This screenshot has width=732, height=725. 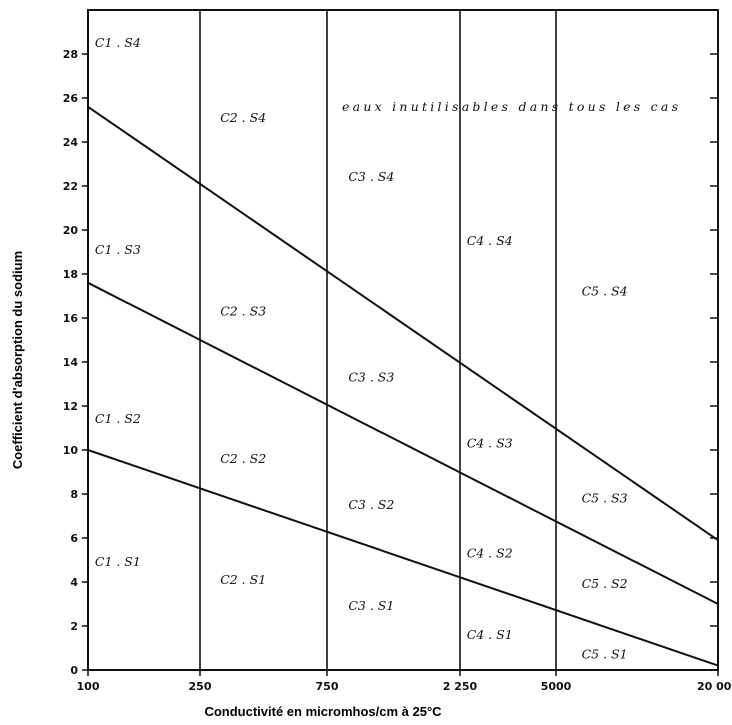 What do you see at coordinates (243, 579) in the screenshot?
I see `zone-label: C2 . S1` at bounding box center [243, 579].